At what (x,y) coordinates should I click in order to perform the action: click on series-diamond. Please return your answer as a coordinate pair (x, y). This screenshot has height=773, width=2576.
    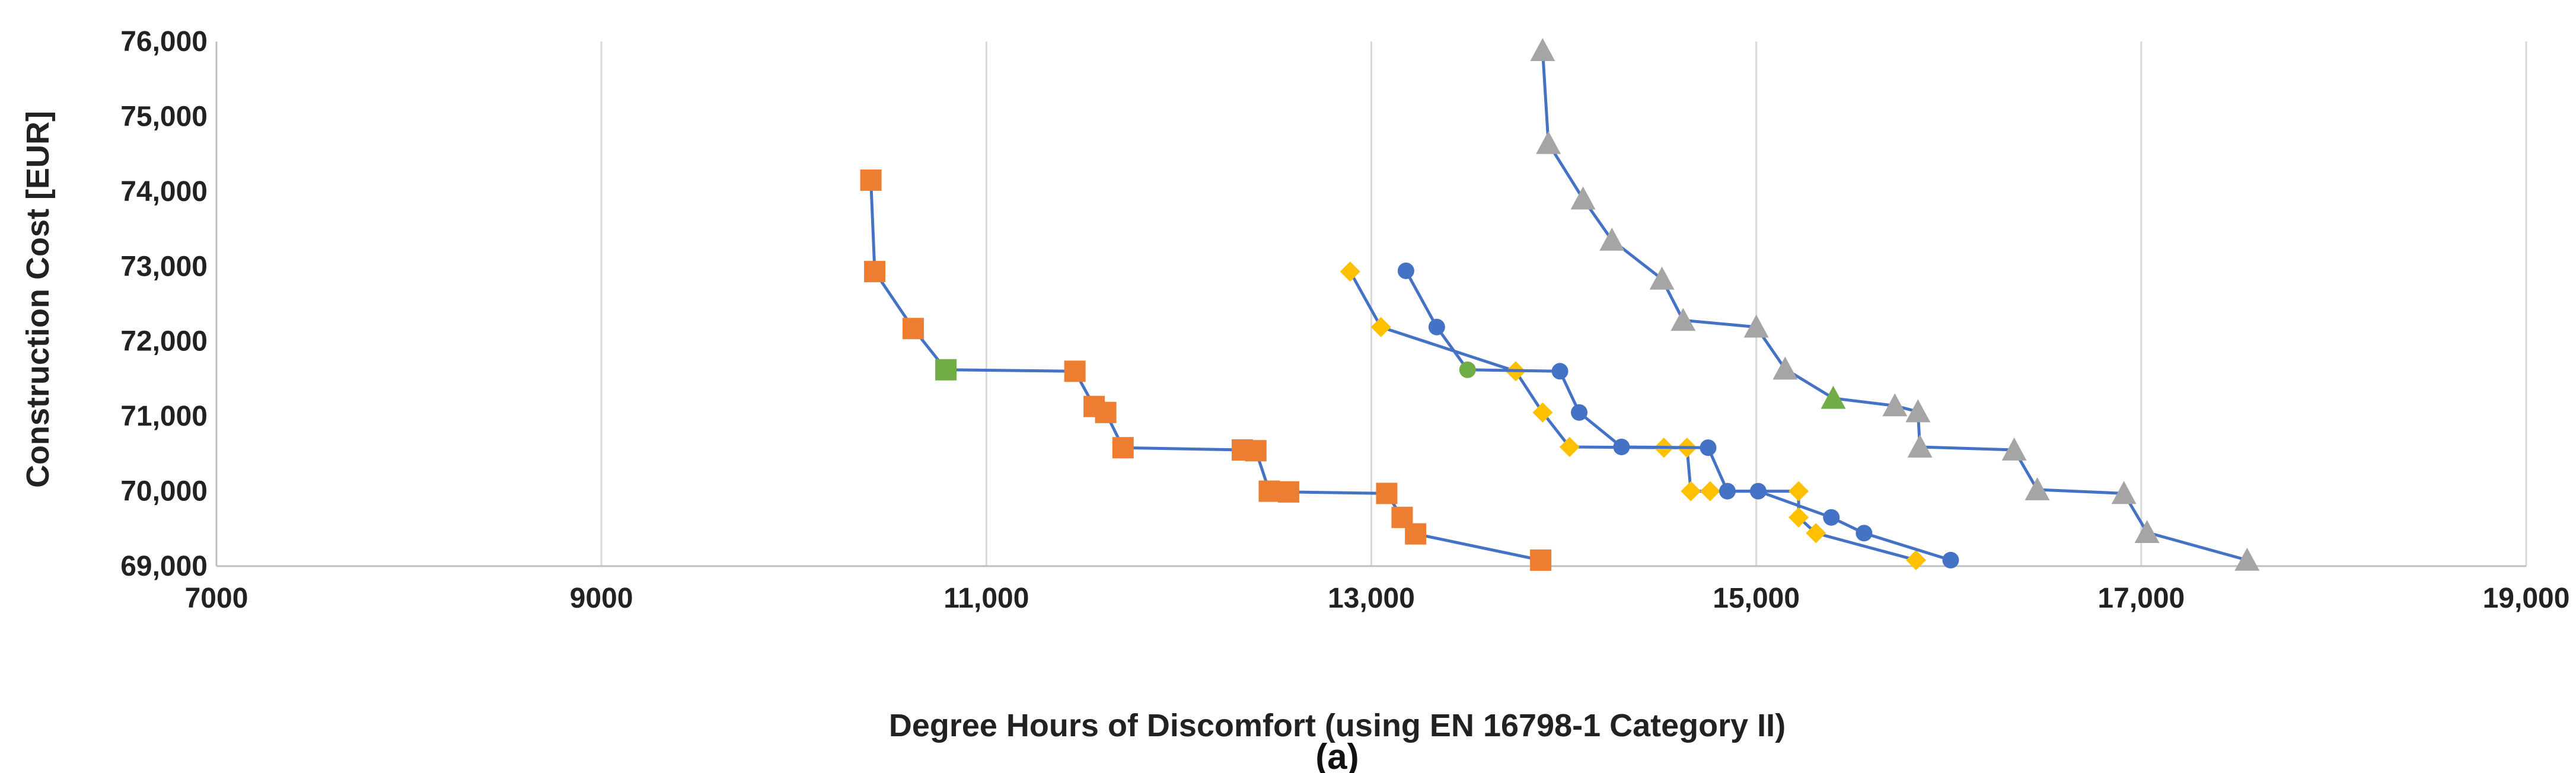
    Looking at the image, I should click on (1633, 415).